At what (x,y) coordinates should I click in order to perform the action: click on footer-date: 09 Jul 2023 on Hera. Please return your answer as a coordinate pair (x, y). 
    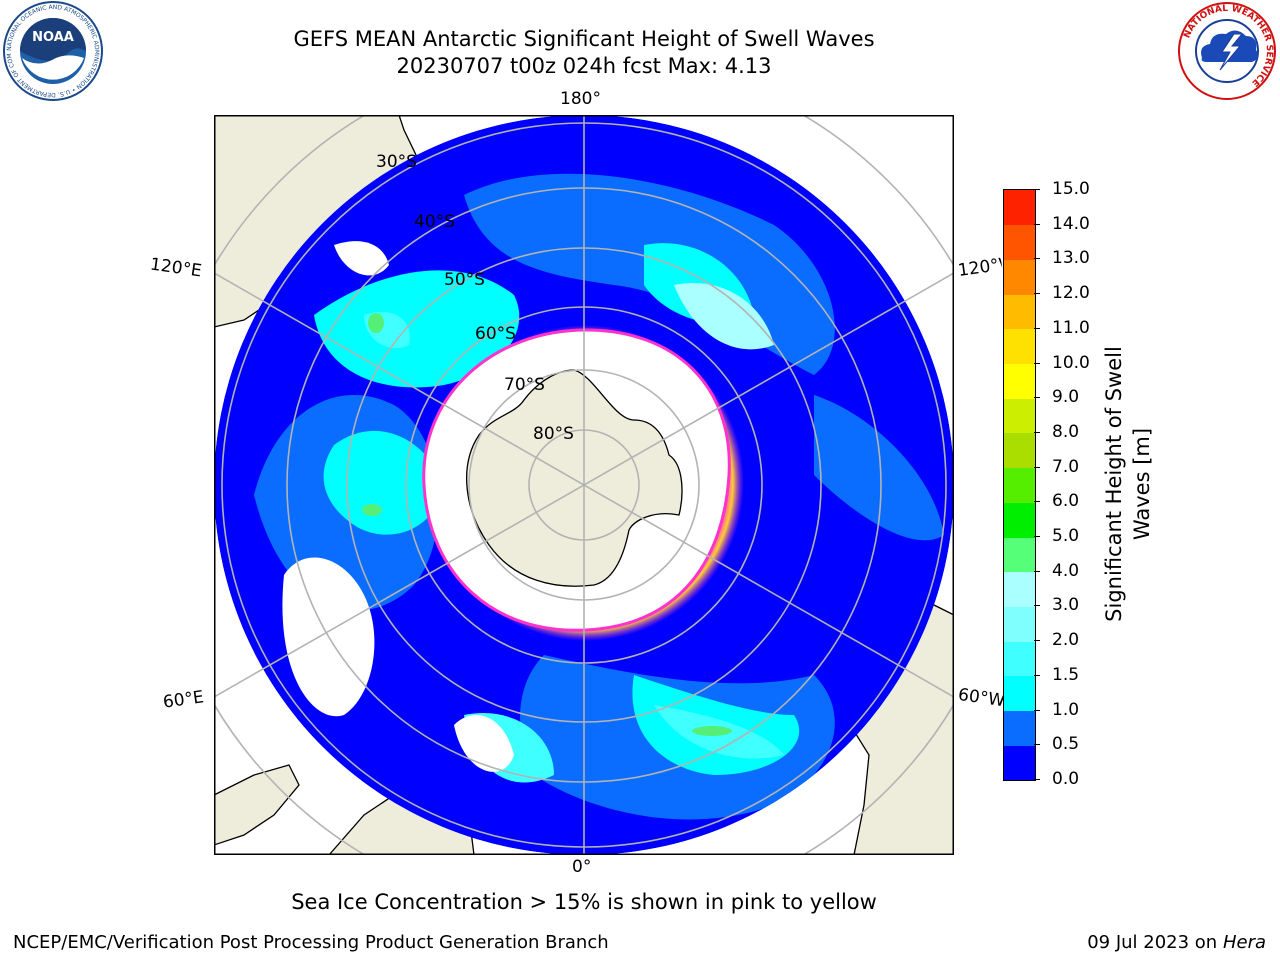
    Looking at the image, I should click on (1176, 942).